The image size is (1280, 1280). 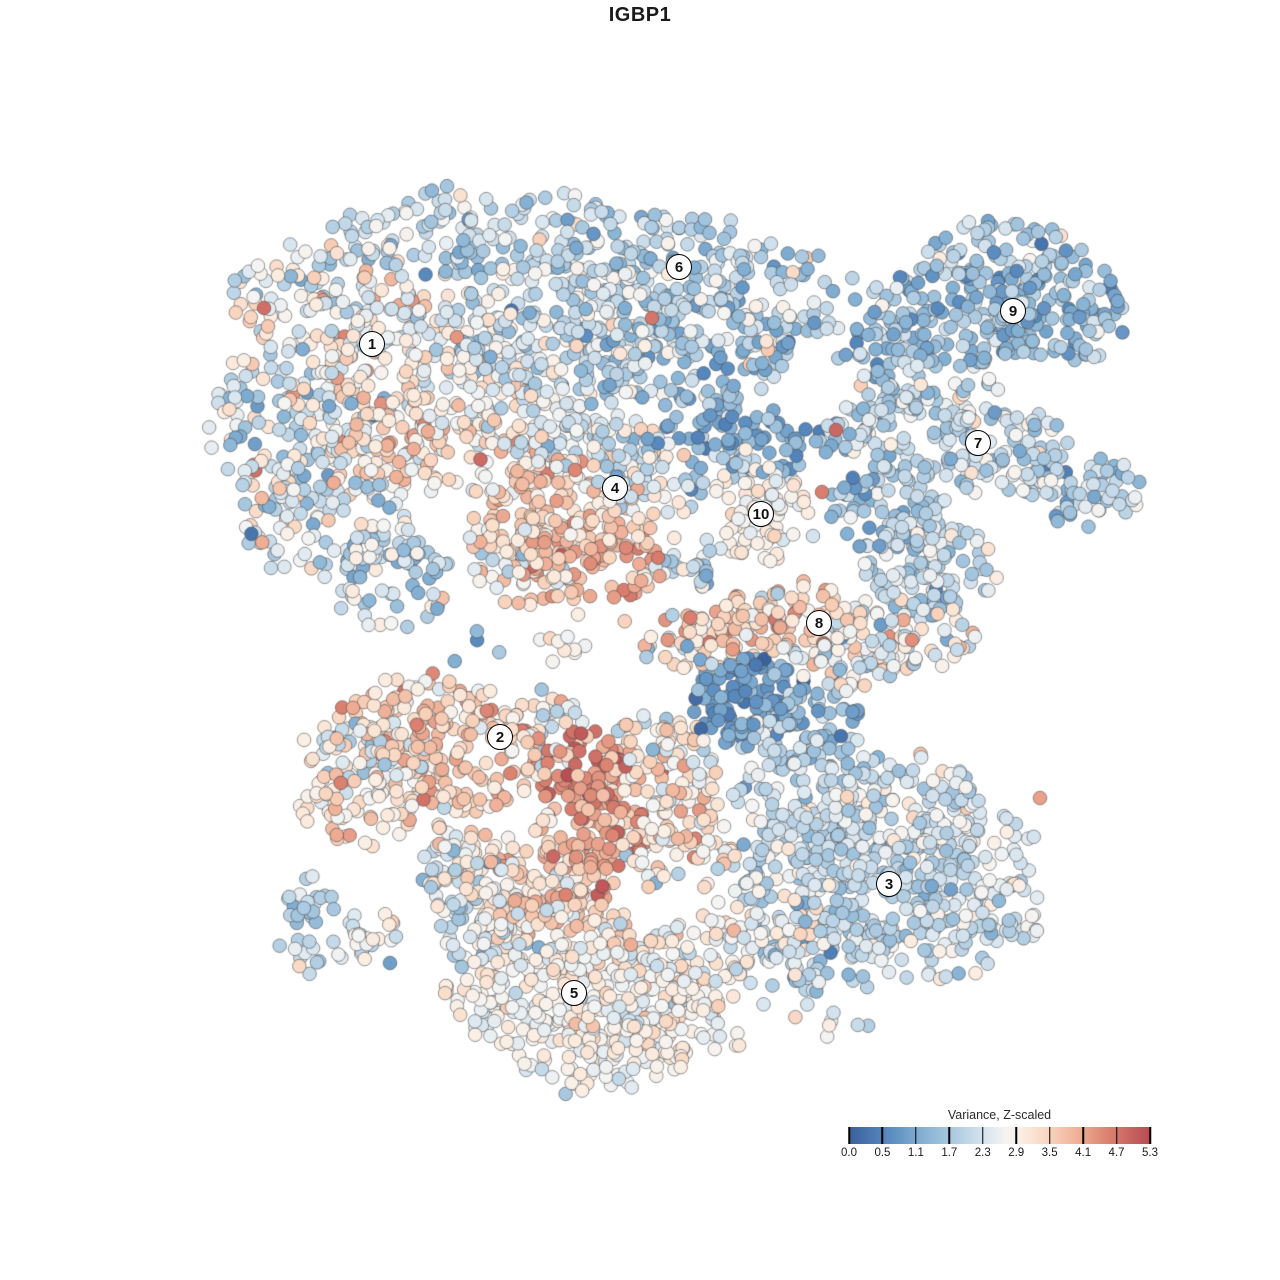 I want to click on colorbar-tick-label: 5.3, so click(x=1150, y=1153).